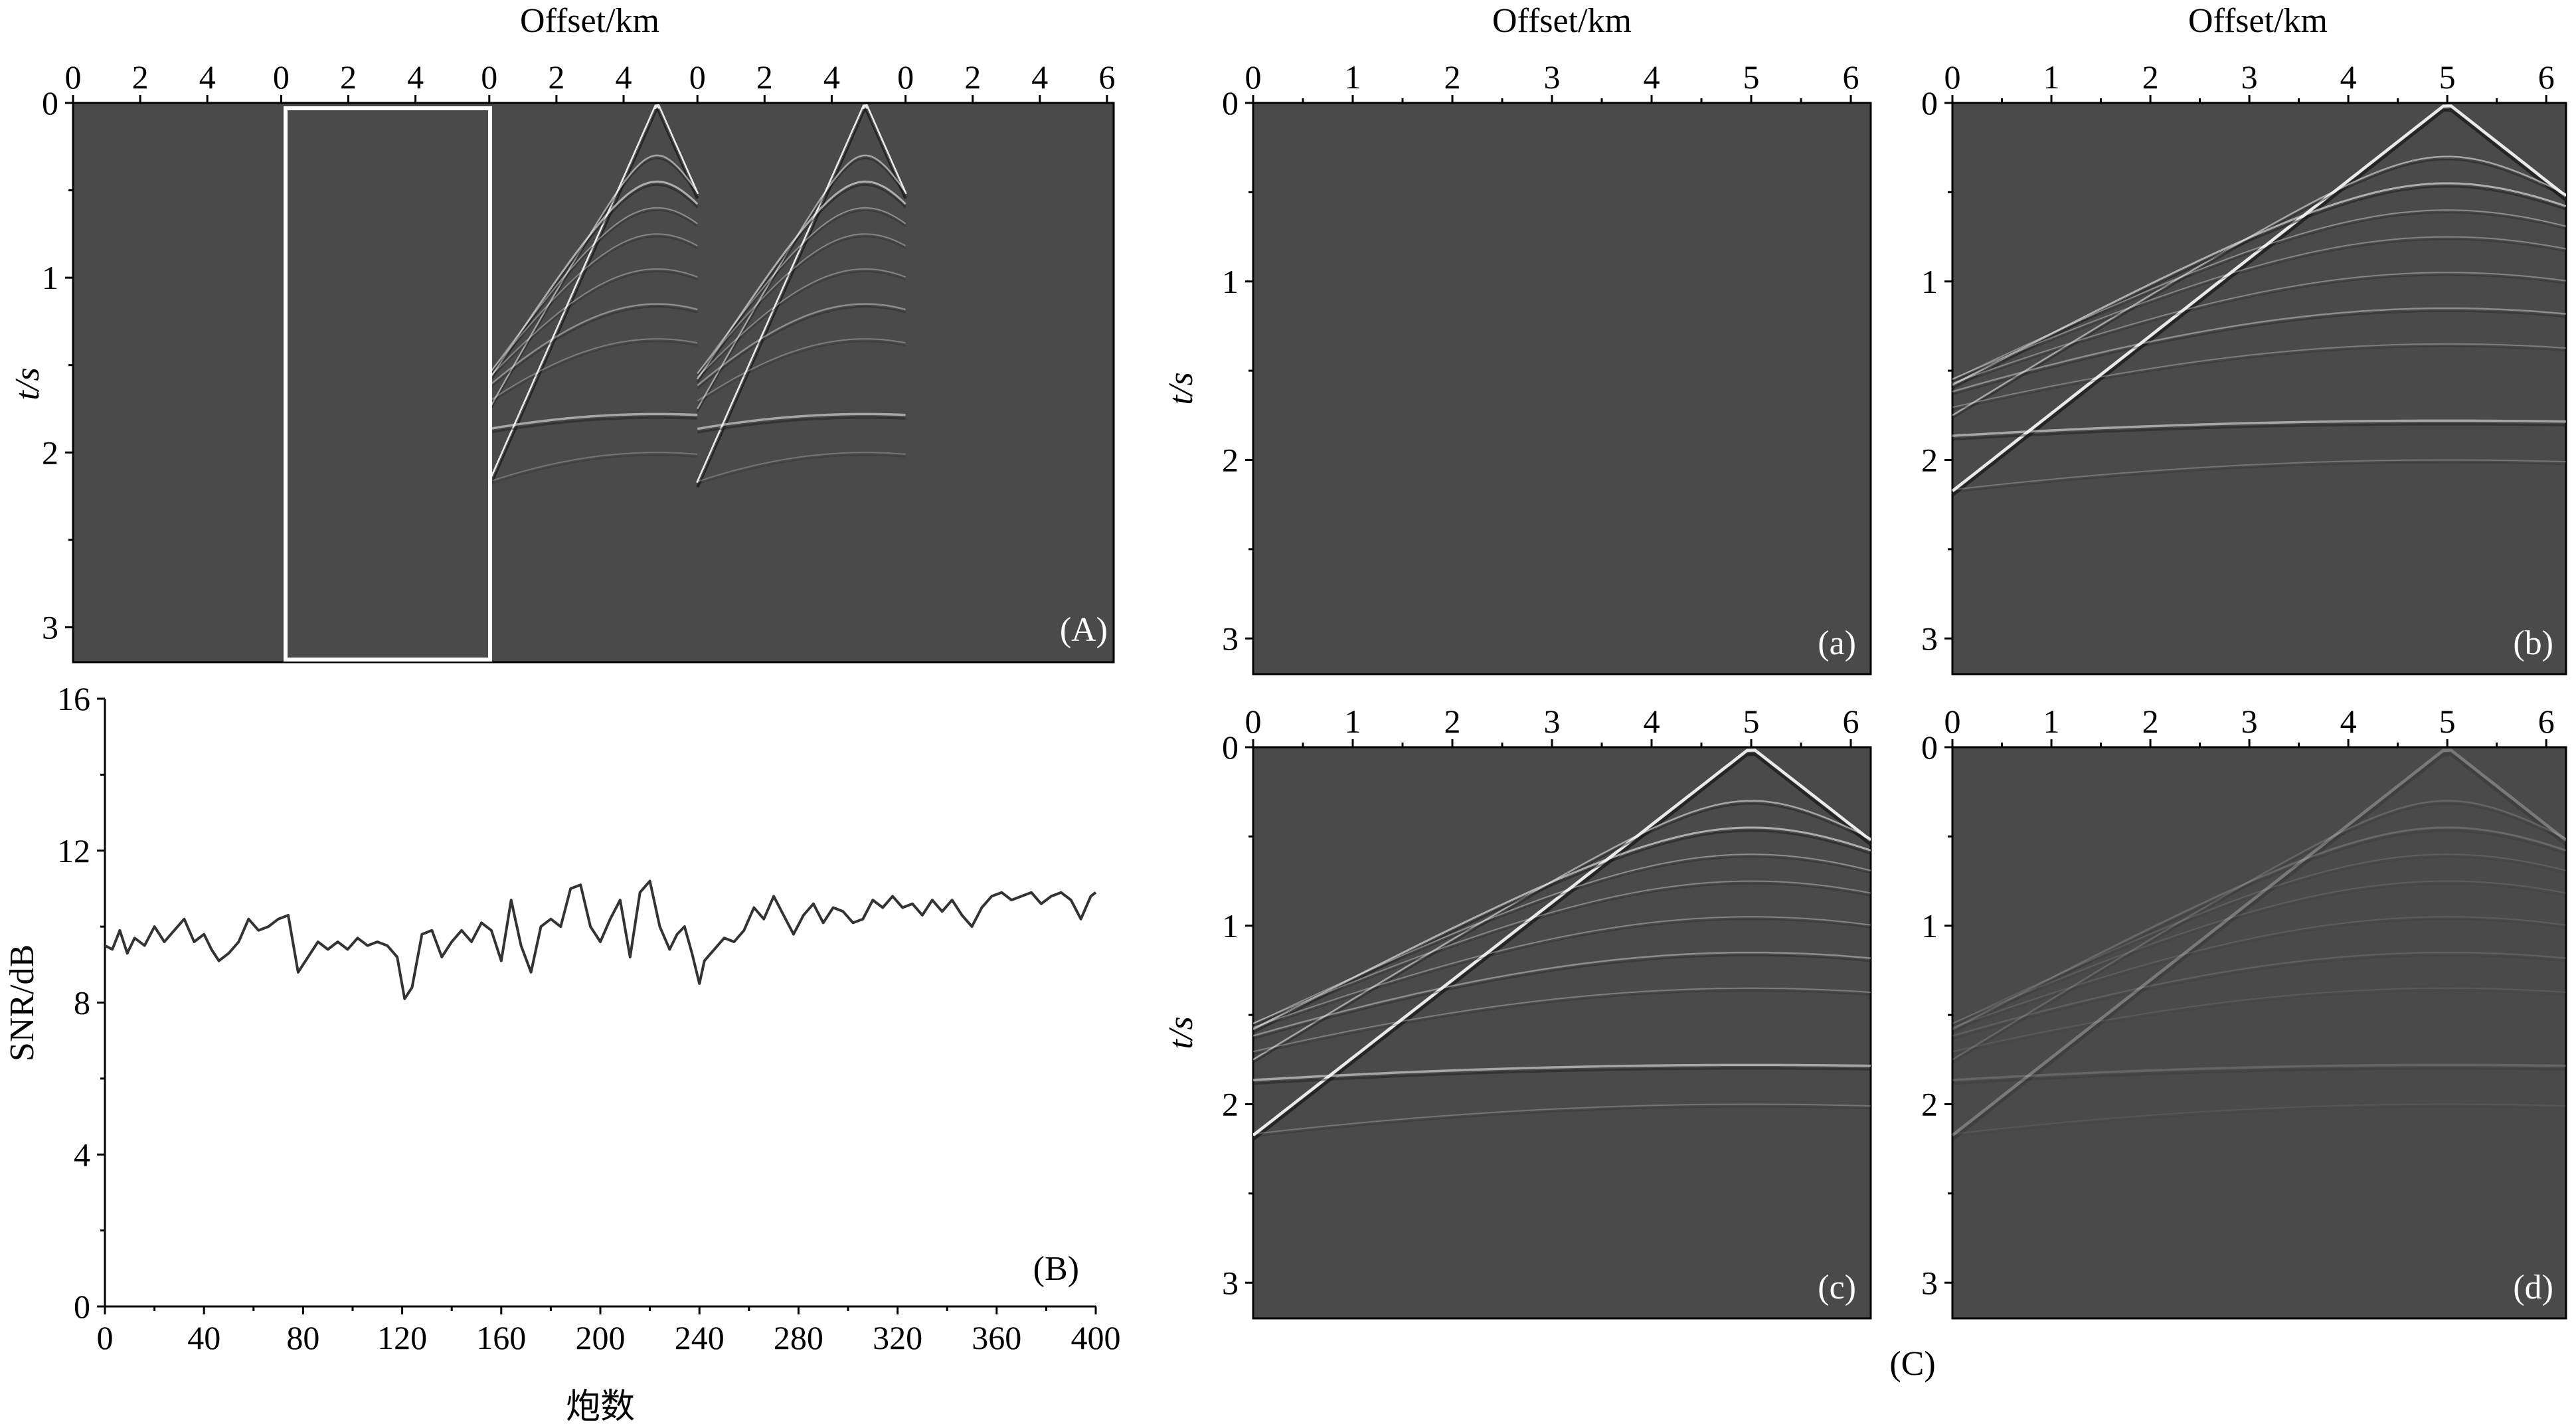 This screenshot has width=2576, height=1426. I want to click on b-y-tick-label: 0, so click(1929, 103).